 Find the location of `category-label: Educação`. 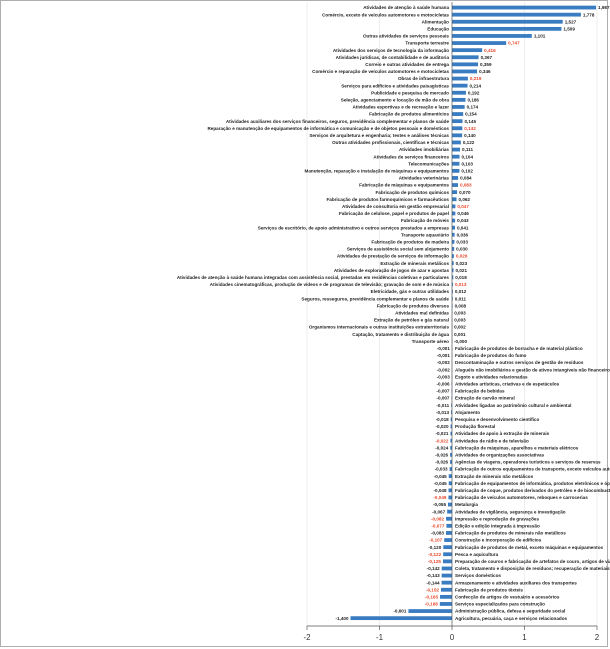

category-label: Educação is located at coordinates (438, 28).